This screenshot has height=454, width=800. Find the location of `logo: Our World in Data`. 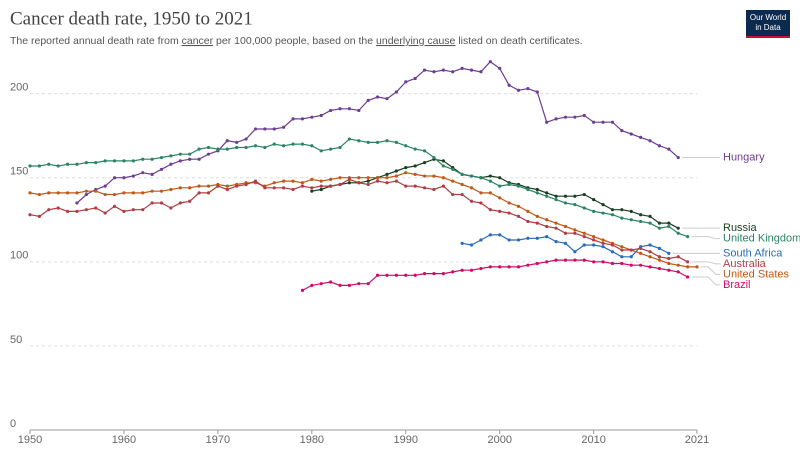

logo: Our World in Data is located at coordinates (768, 24).